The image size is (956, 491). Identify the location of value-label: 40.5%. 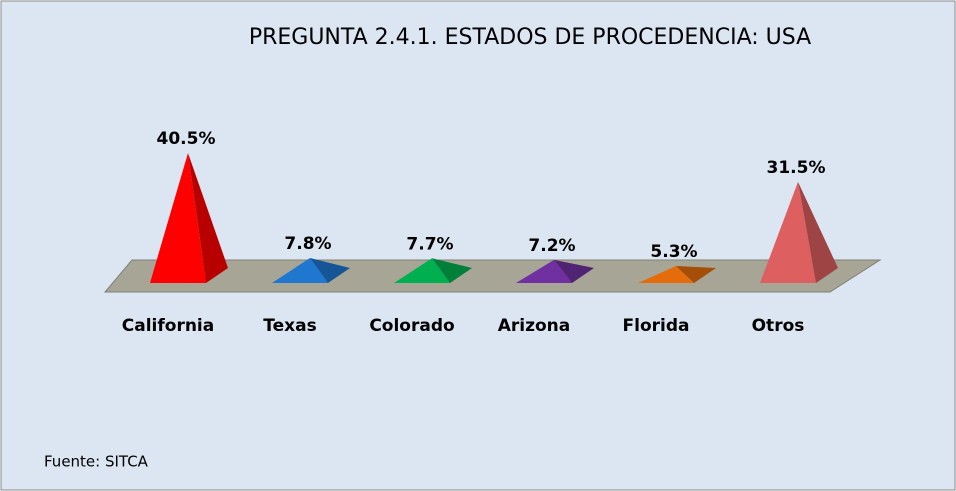
(186, 139).